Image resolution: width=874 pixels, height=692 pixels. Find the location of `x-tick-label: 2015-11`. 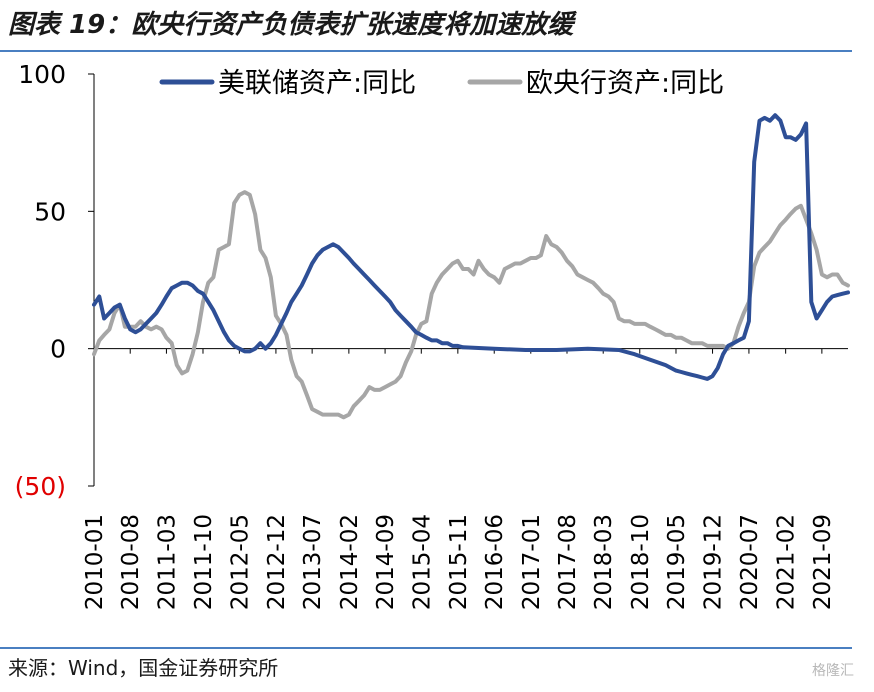

x-tick-label: 2015-11 is located at coordinates (459, 562).